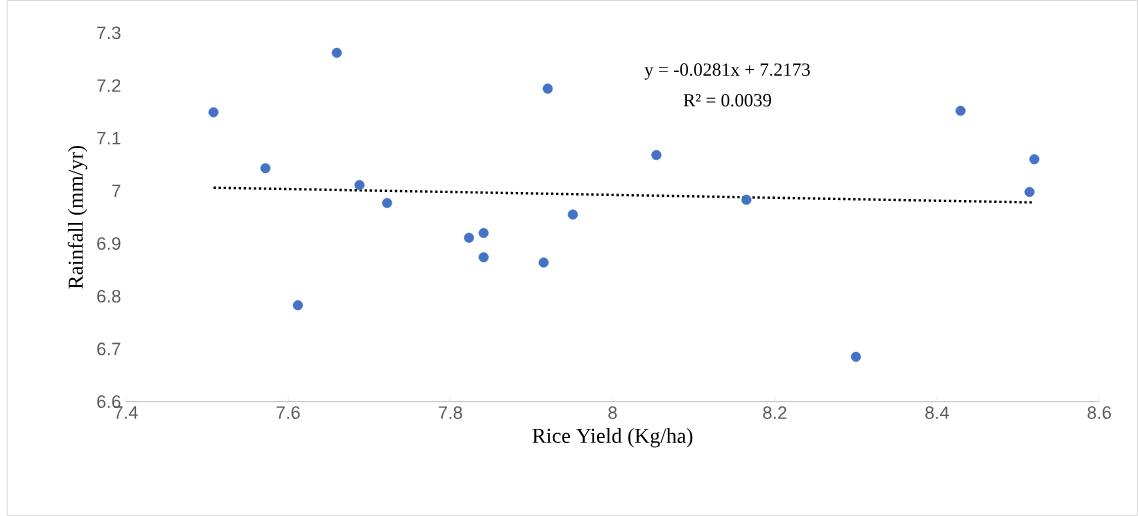  Describe the element at coordinates (109, 138) in the screenshot. I see `y-tick-label: 7.1` at that location.